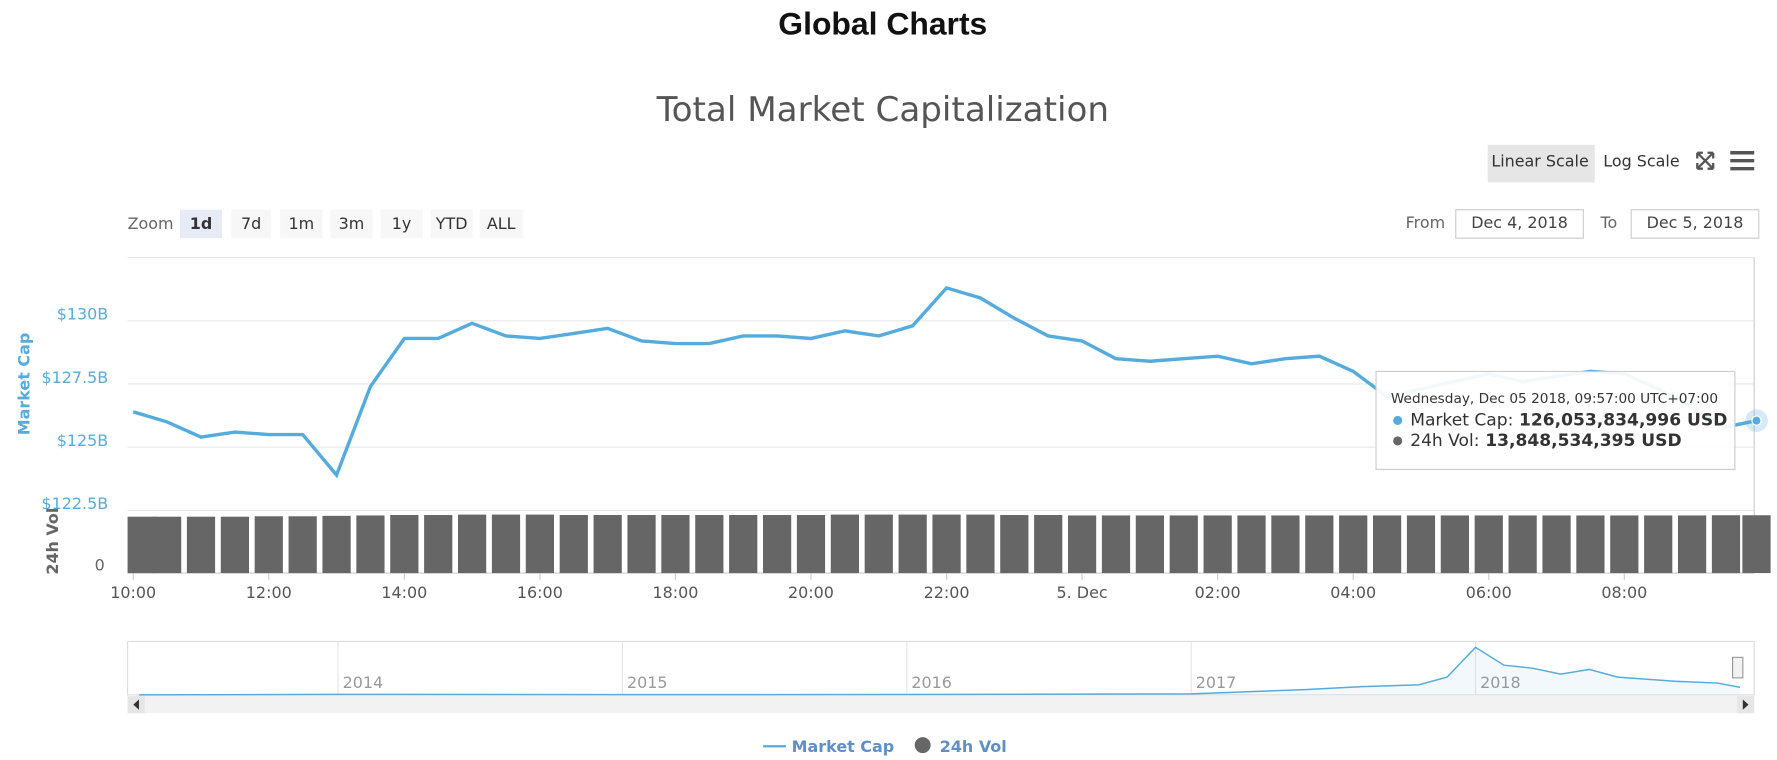 This screenshot has height=760, width=1777. I want to click on arrow-right, so click(1745, 704).